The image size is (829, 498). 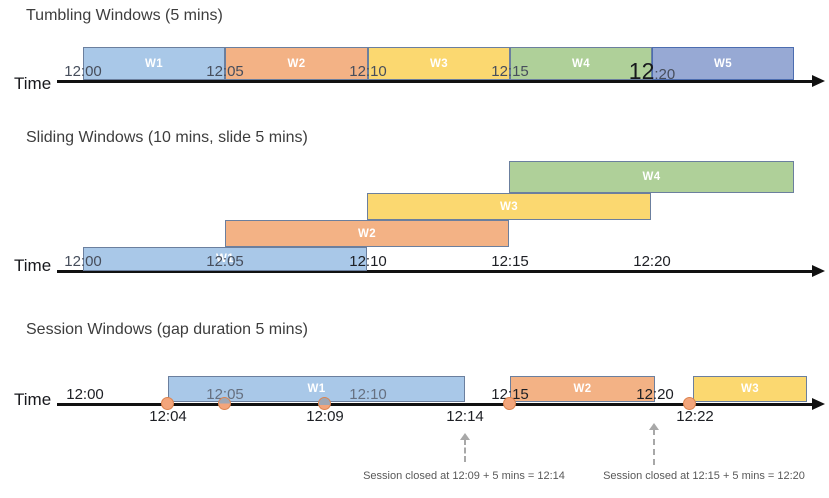 I want to click on window-box-w3-session: W3, so click(x=750, y=389).